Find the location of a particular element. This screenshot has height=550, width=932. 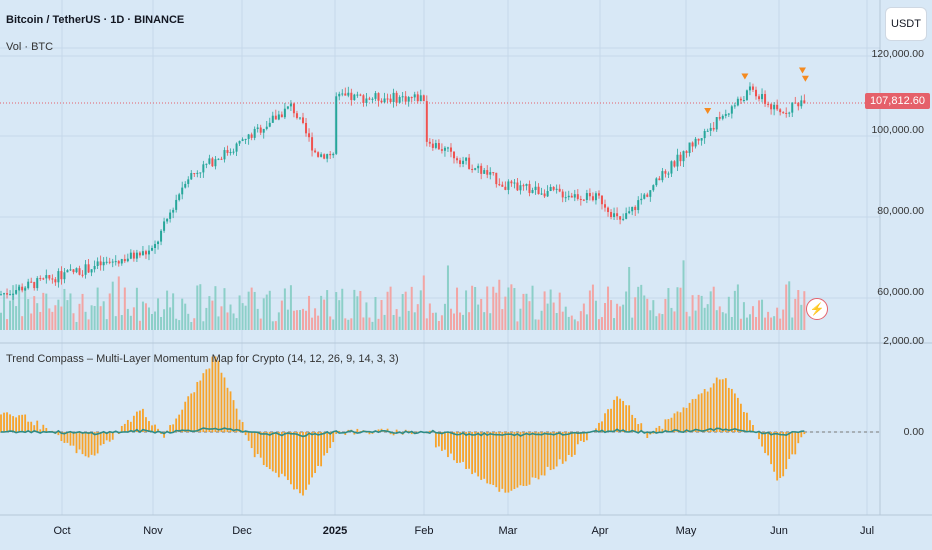

volume-legend: Vol · BTC is located at coordinates (30, 47).